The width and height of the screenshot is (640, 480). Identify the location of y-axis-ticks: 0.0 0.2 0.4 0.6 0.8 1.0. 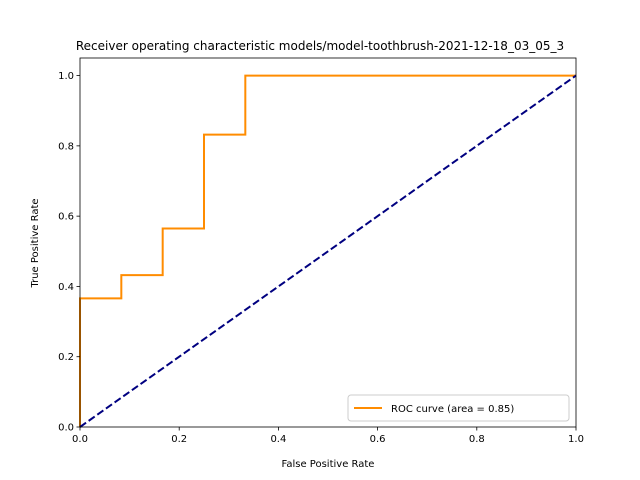
(69, 252).